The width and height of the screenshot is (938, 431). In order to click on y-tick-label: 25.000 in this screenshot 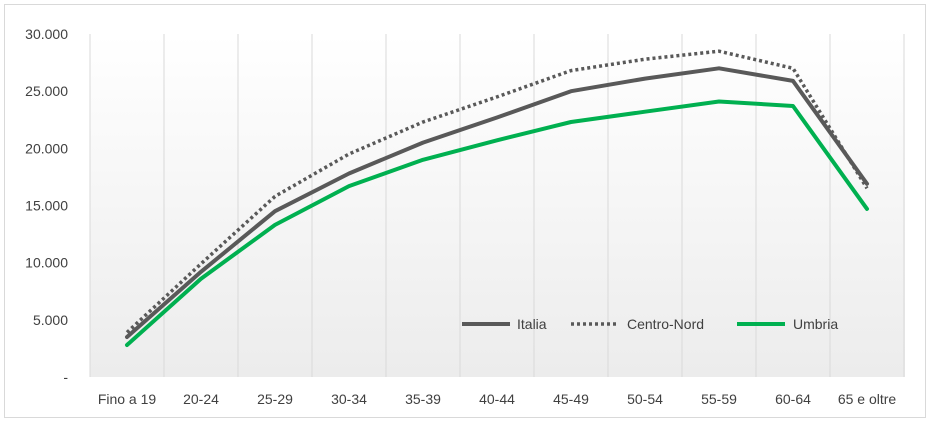, I will do `click(46, 91)`.